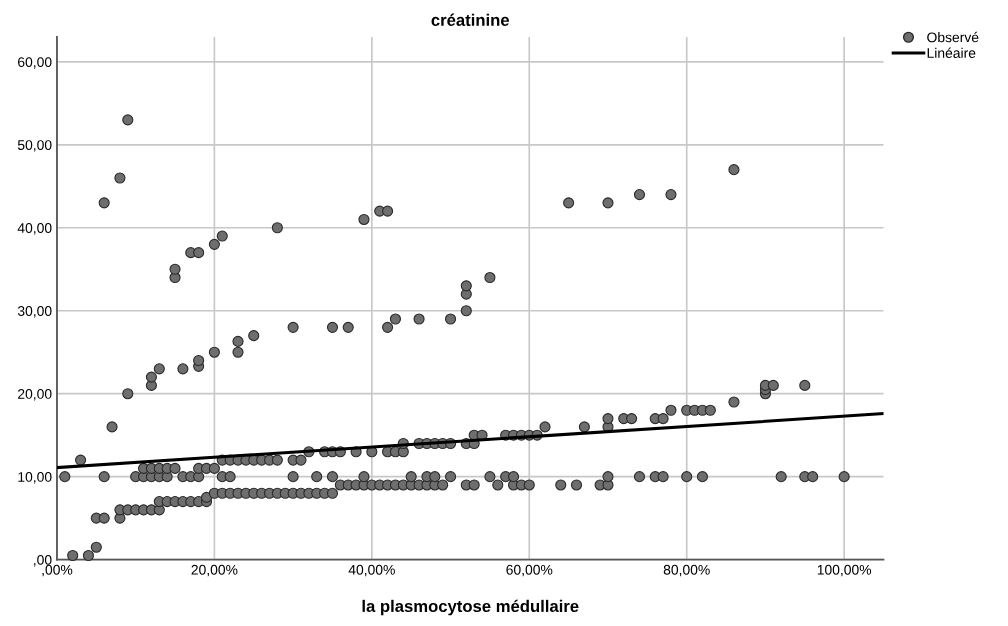  Describe the element at coordinates (34, 146) in the screenshot. I see `y-tick-label: 50,00` at that location.